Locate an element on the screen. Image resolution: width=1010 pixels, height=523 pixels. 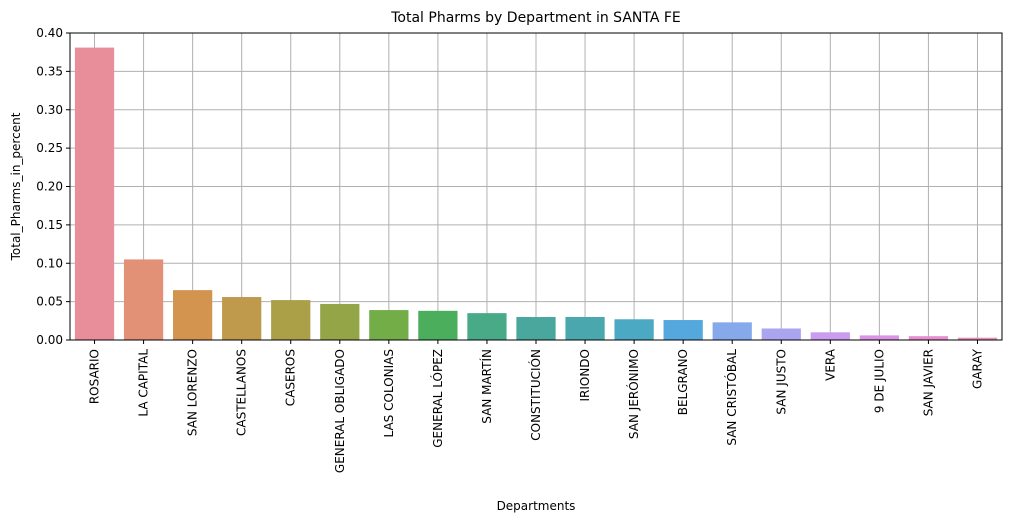
x-tick-label: LAS COLONIAS is located at coordinates (389, 393).